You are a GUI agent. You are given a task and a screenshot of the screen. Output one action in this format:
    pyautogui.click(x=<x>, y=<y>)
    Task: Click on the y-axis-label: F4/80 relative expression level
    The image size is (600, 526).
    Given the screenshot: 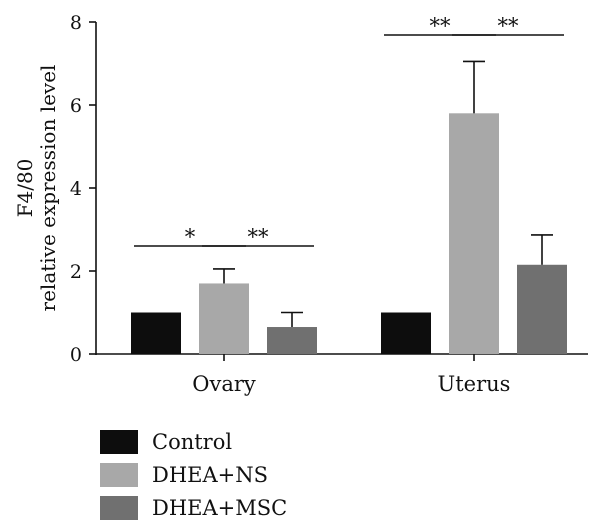 What is the action you would take?
    pyautogui.click(x=36, y=188)
    